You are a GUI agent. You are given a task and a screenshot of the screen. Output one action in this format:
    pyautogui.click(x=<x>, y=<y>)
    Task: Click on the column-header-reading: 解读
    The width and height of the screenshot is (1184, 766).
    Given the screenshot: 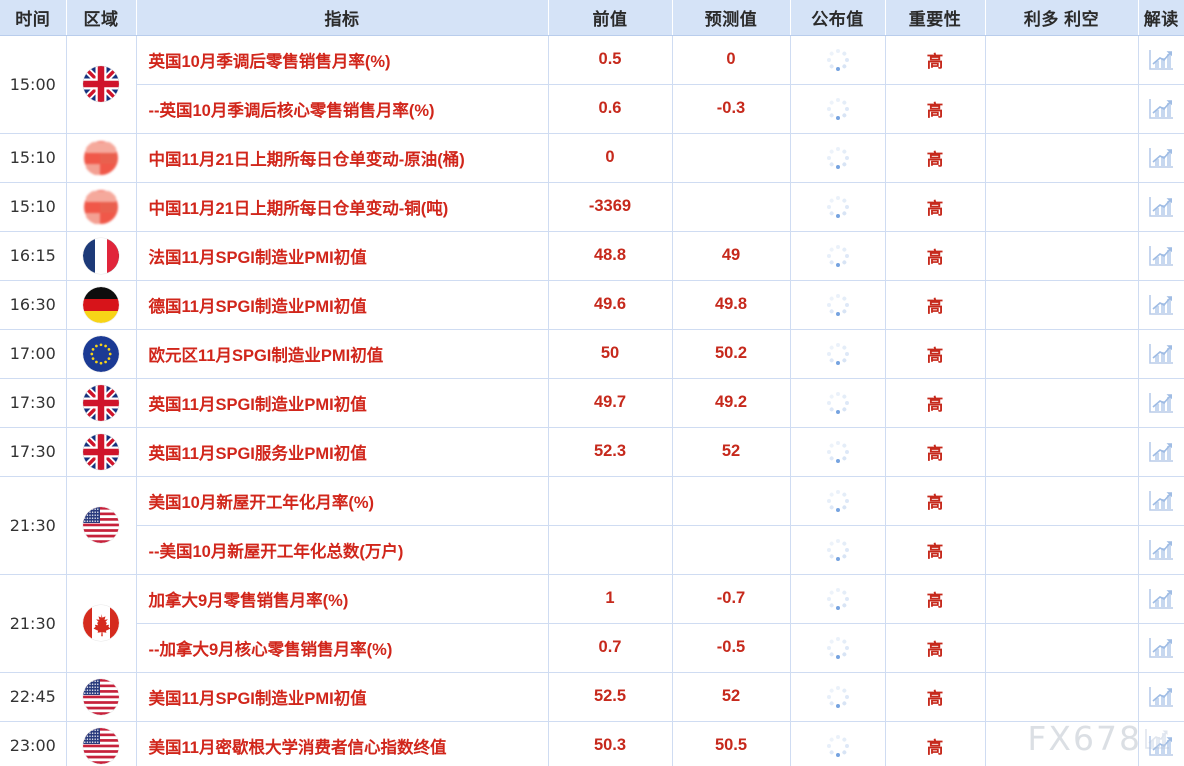 What is the action you would take?
    pyautogui.click(x=1161, y=18)
    